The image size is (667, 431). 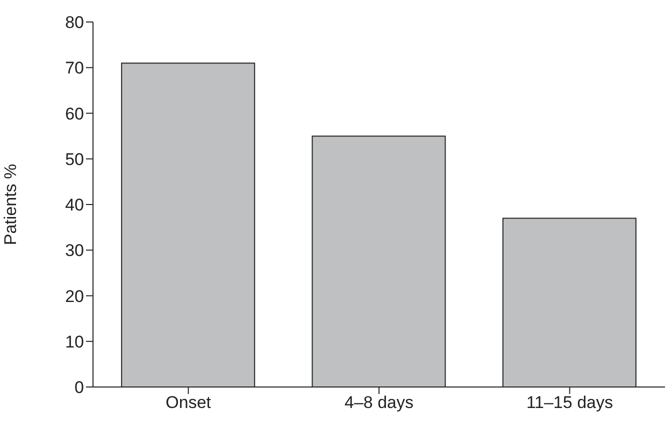 What do you see at coordinates (74, 159) in the screenshot?
I see `y-tick-label: 50` at bounding box center [74, 159].